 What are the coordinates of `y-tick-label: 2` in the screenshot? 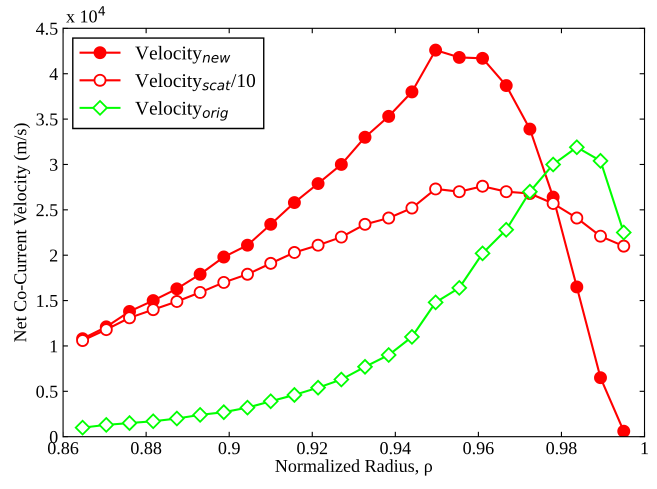 It's located at (54, 256).